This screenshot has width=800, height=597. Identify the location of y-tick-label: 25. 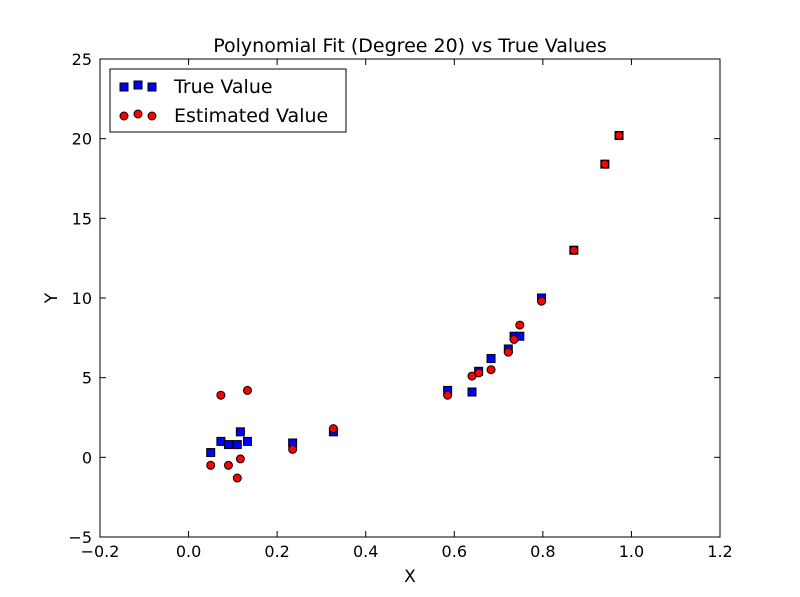
(82, 59).